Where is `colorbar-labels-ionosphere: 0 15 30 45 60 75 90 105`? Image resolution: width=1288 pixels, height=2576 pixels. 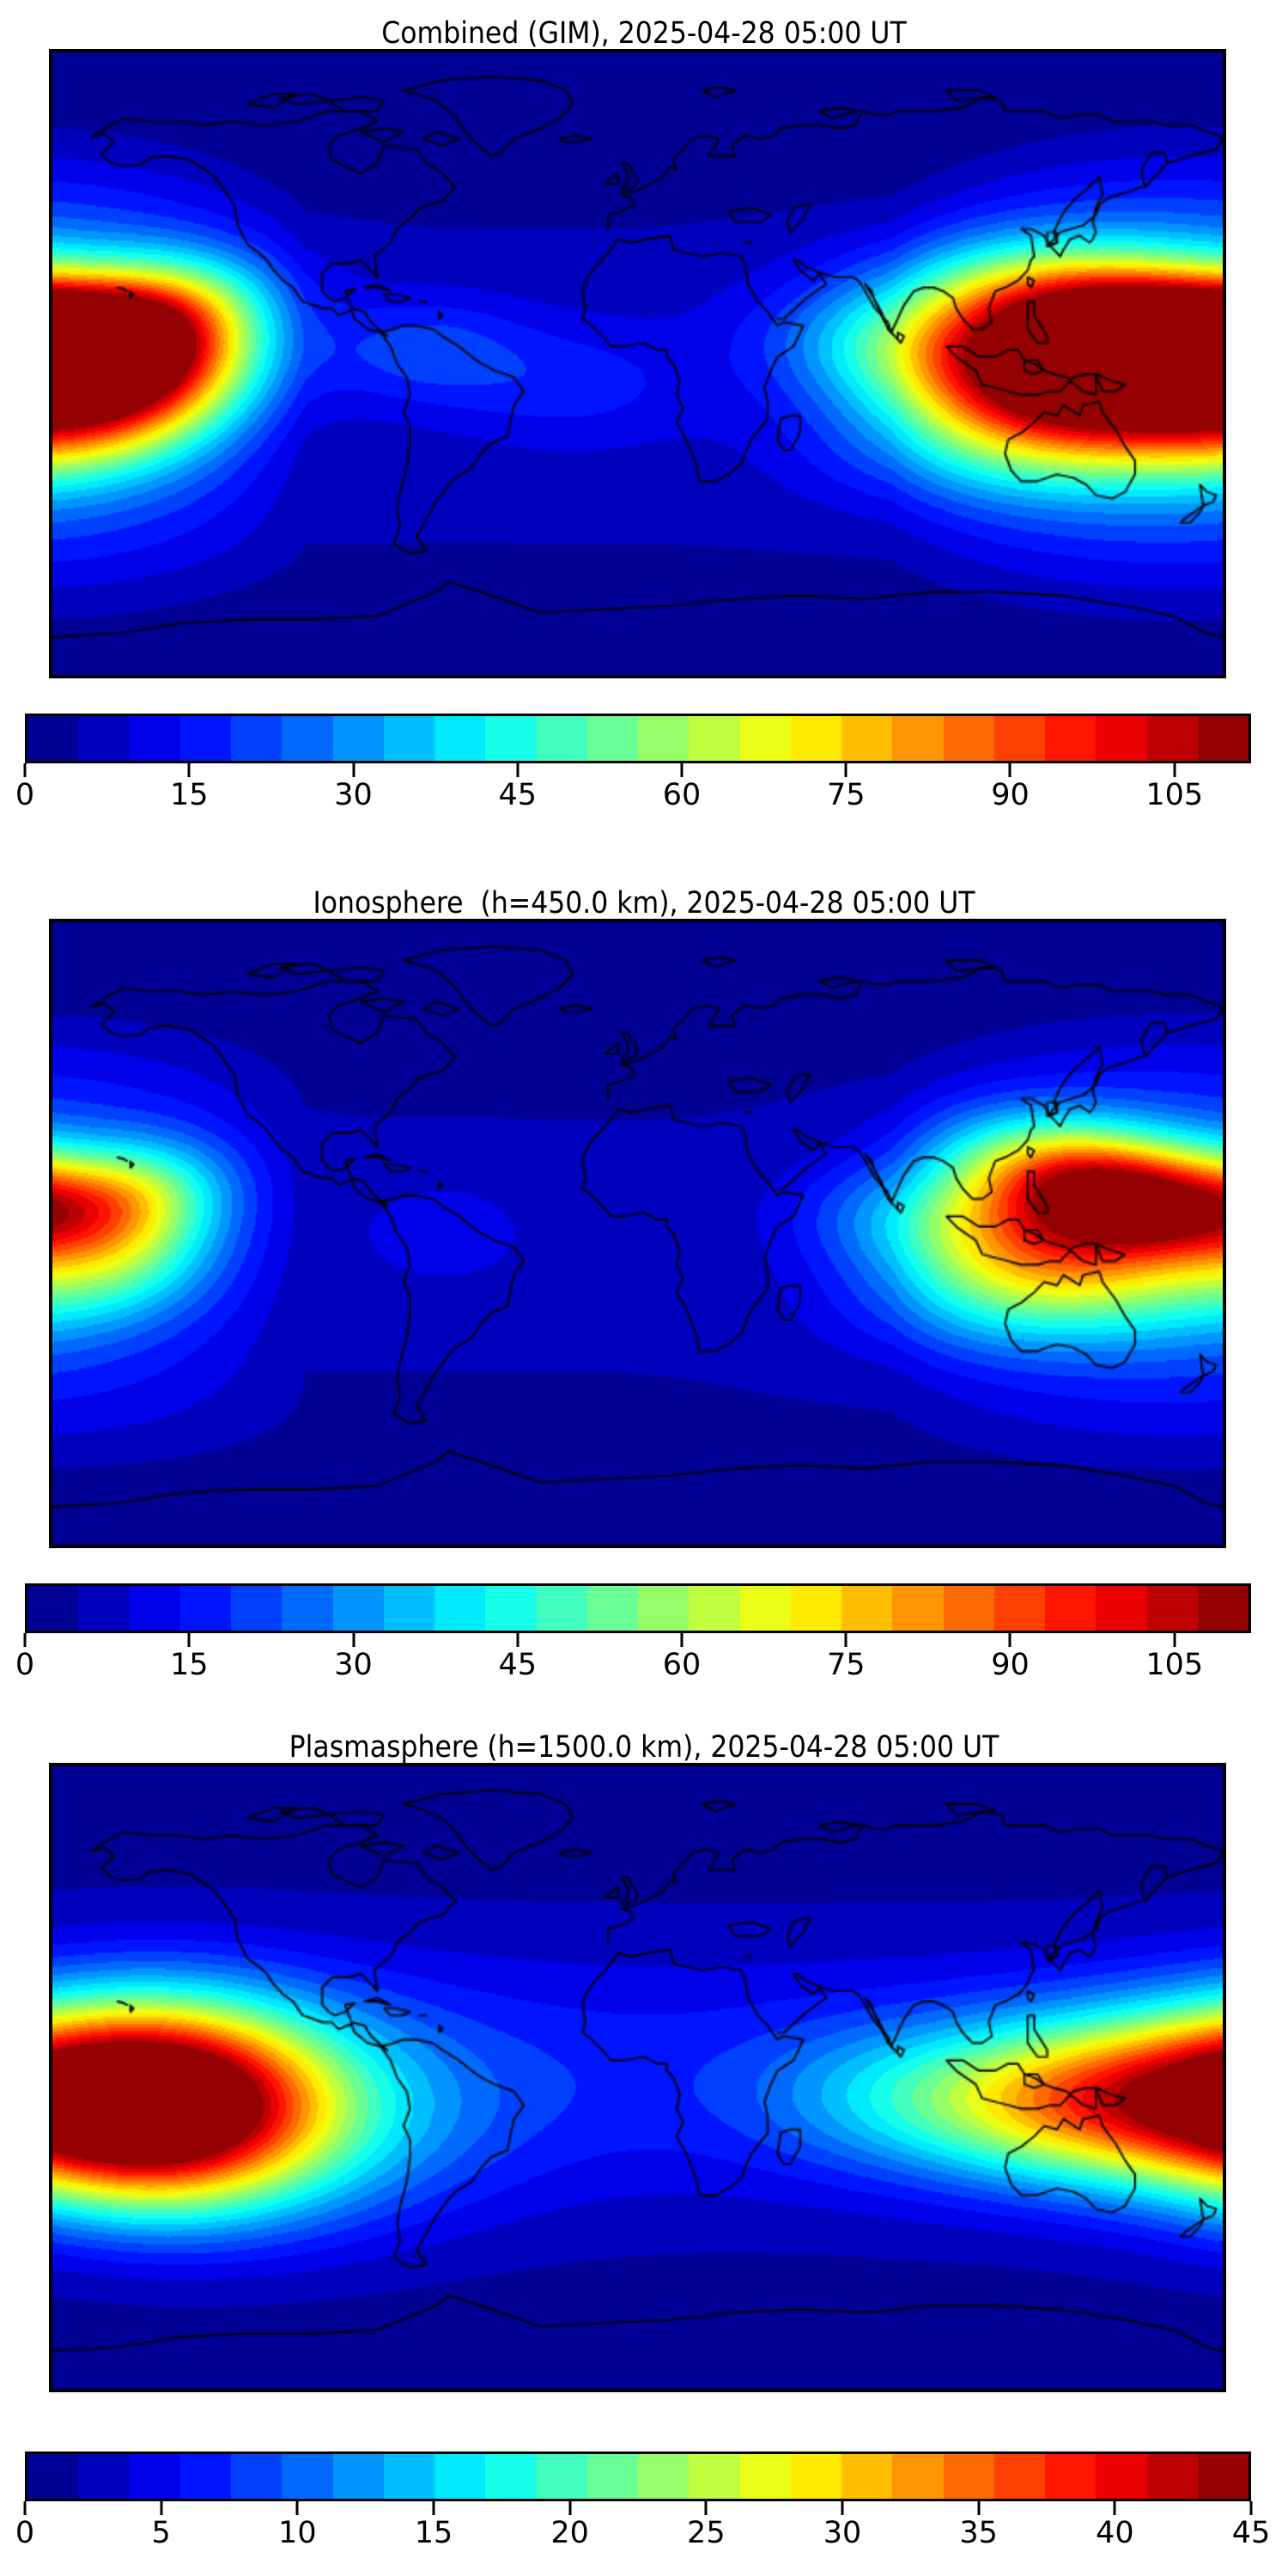 colorbar-labels-ionosphere: 0 15 30 45 60 75 90 105 is located at coordinates (633, 1667).